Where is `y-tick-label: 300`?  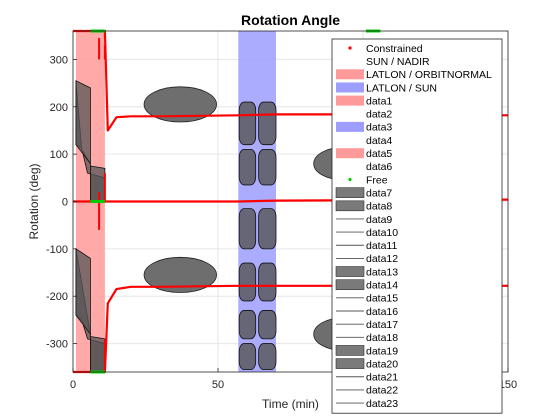
y-tick-label: 300 is located at coordinates (59, 60).